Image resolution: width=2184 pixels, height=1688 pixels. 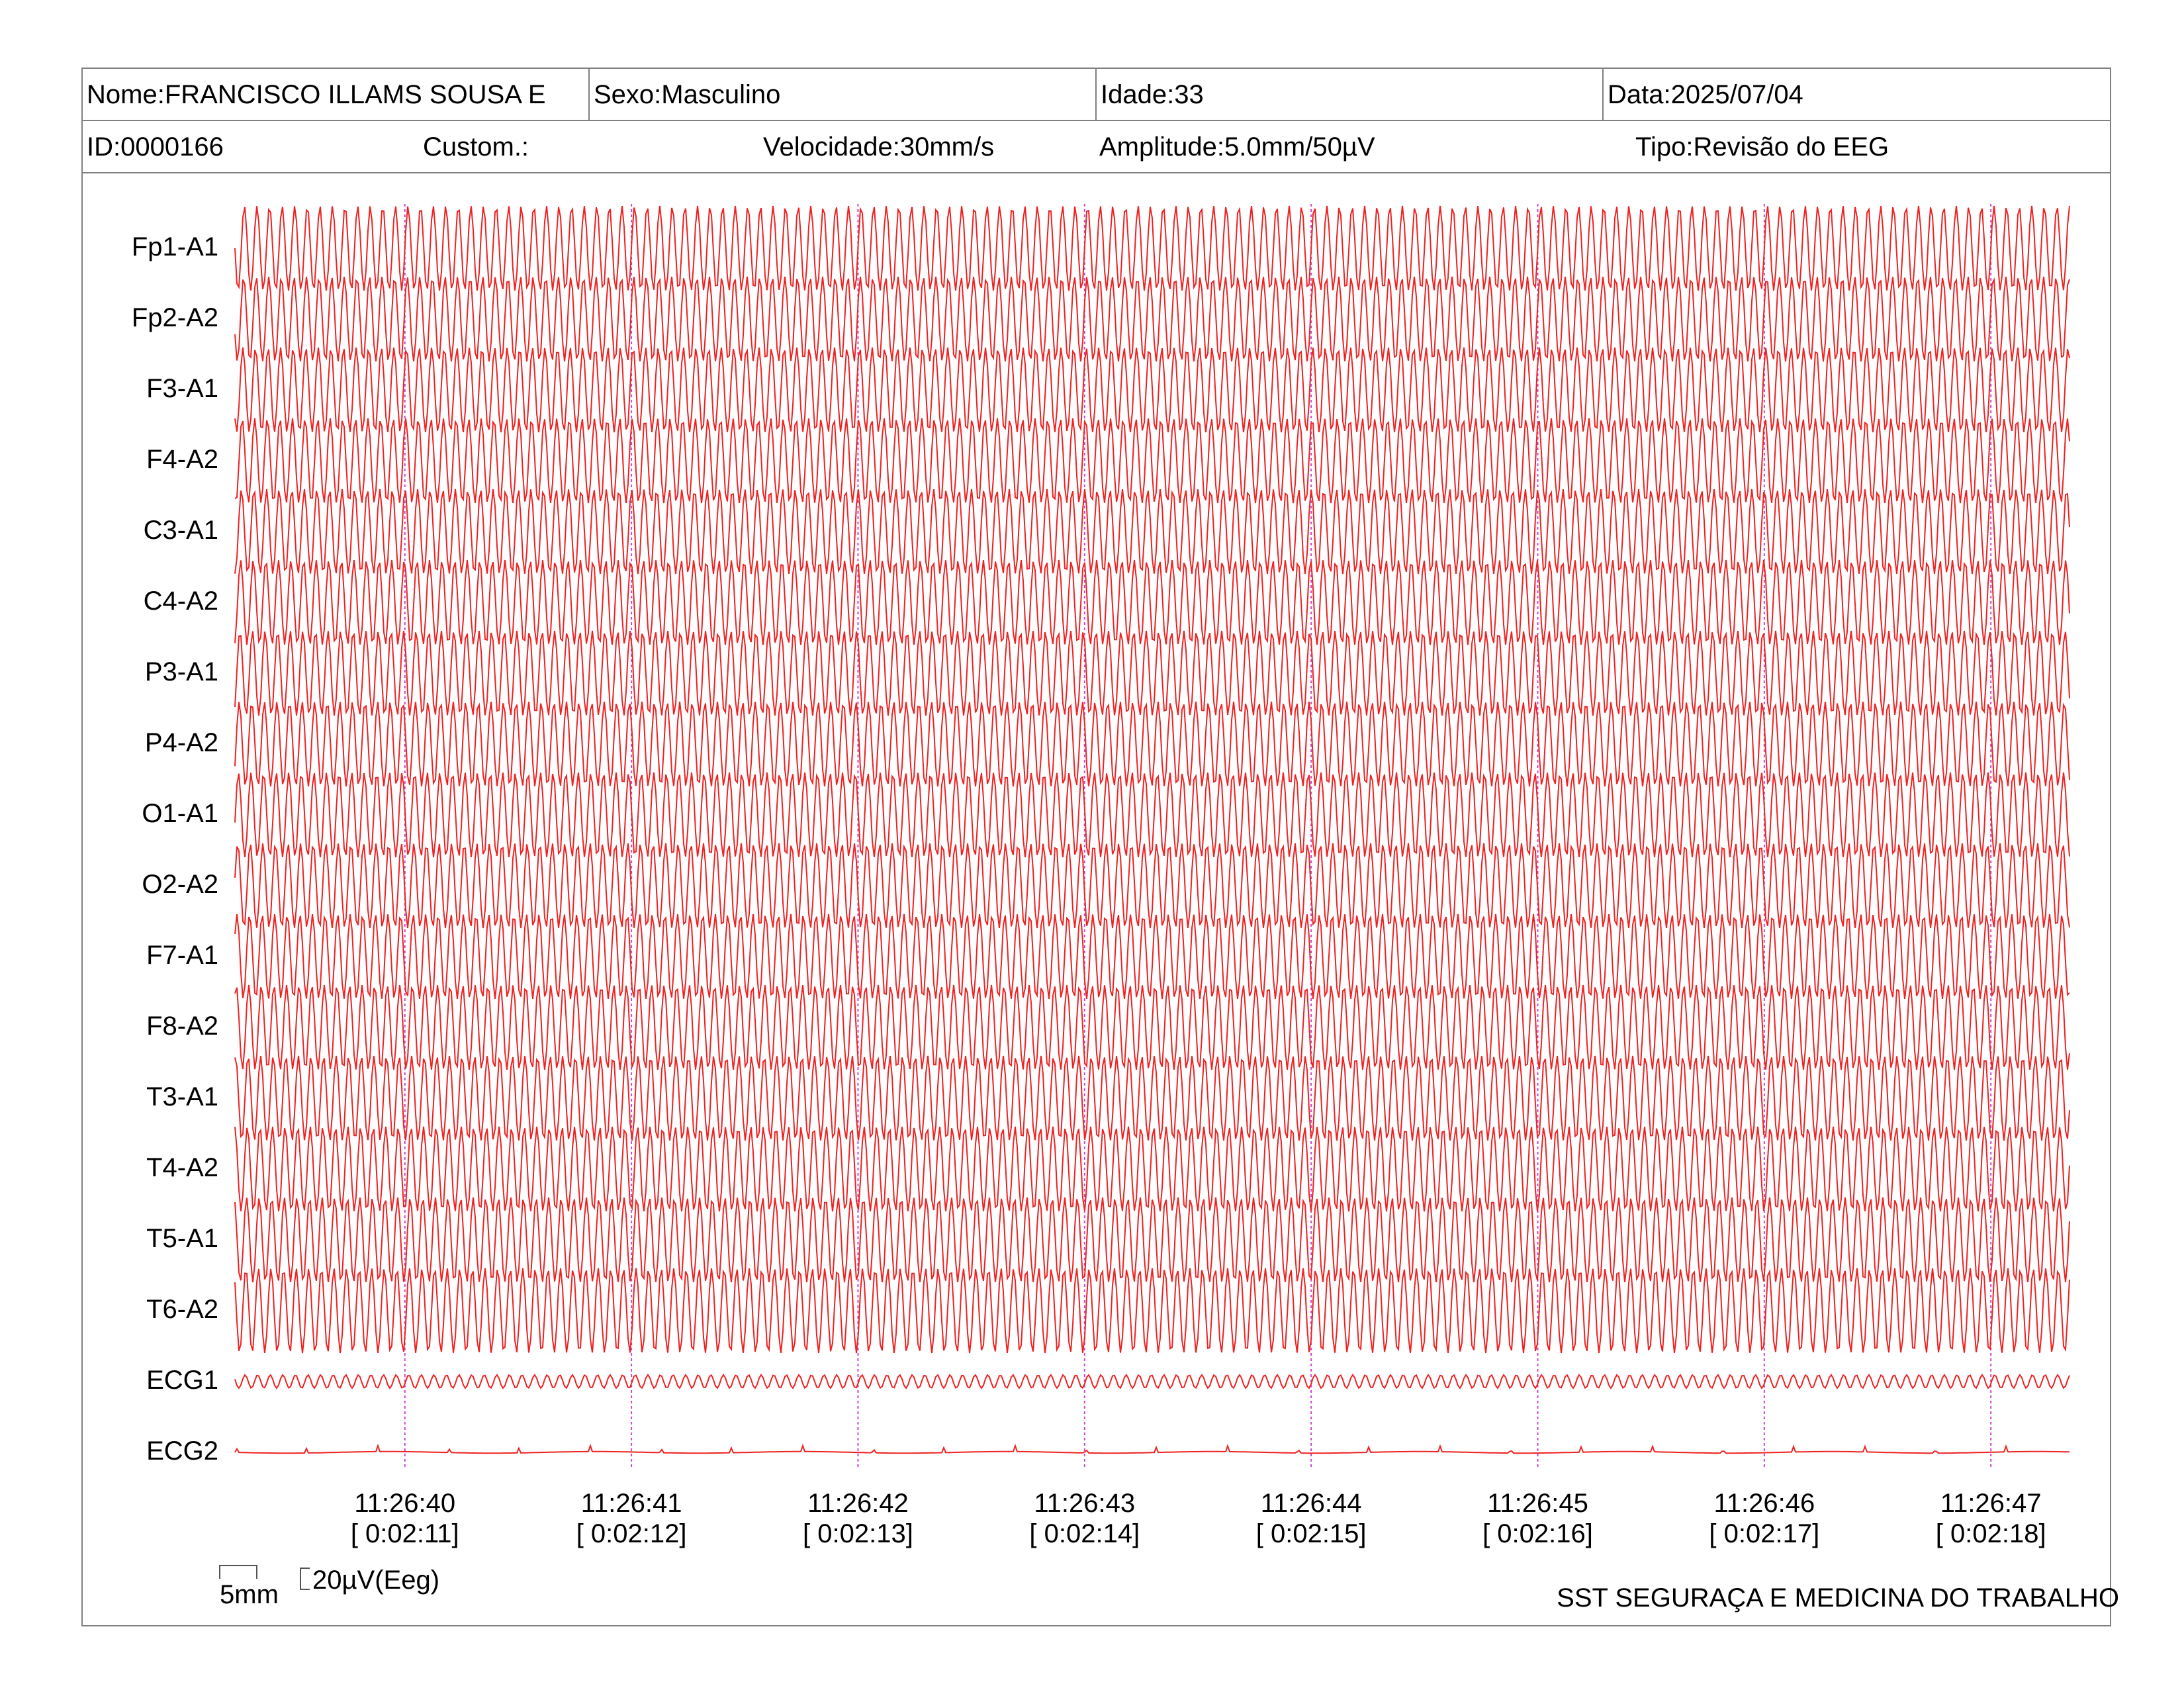 What do you see at coordinates (1348, 94) in the screenshot?
I see `age-cell: Idade:33` at bounding box center [1348, 94].